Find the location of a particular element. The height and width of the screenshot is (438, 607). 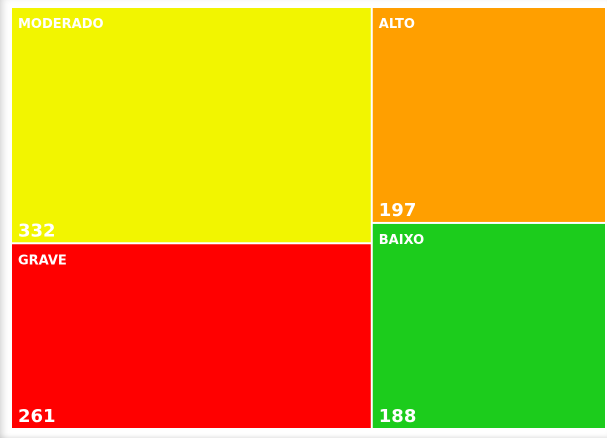

tile-baixo-label: BAIXO is located at coordinates (401, 240).